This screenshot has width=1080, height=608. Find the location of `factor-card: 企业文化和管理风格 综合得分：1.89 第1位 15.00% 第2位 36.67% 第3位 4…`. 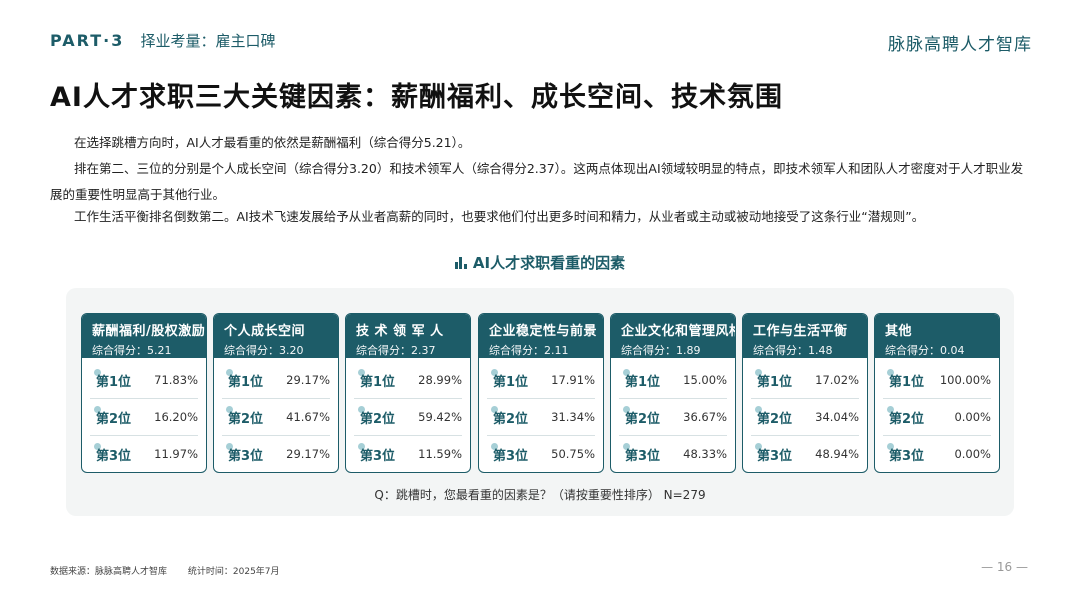

factor-card: 企业文化和管理风格 综合得分：1.89 第1位 15.00% 第2位 36.67% 第3位 4… is located at coordinates (673, 393).